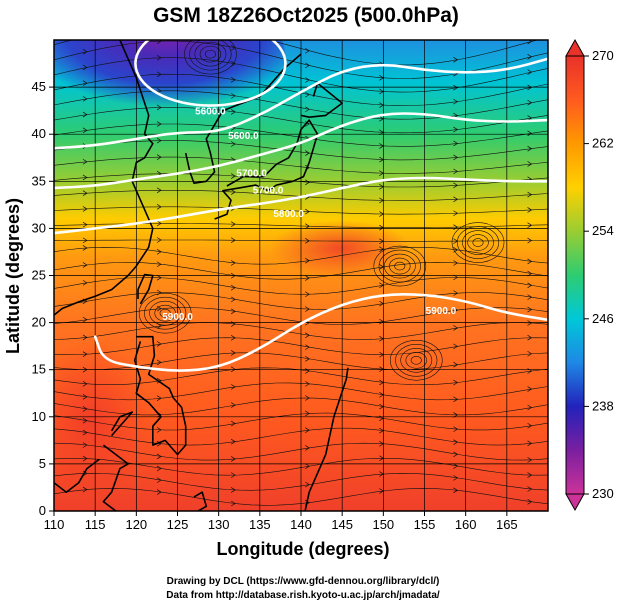 This screenshot has height=605, width=619. I want to click on colorbar-label: 262, so click(603, 143).